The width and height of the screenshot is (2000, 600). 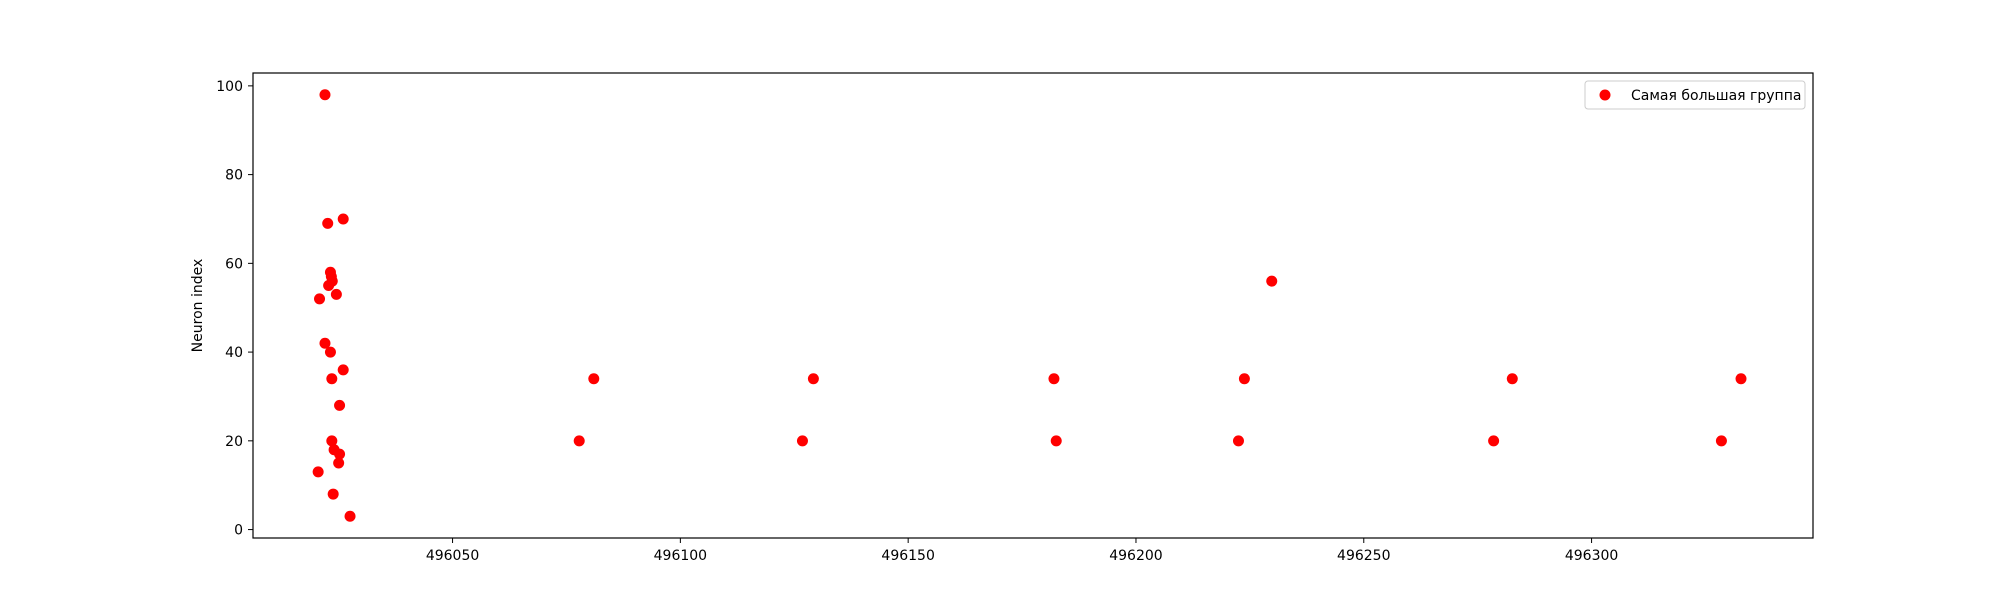 I want to click on y-tick-label: 20, so click(x=234, y=442).